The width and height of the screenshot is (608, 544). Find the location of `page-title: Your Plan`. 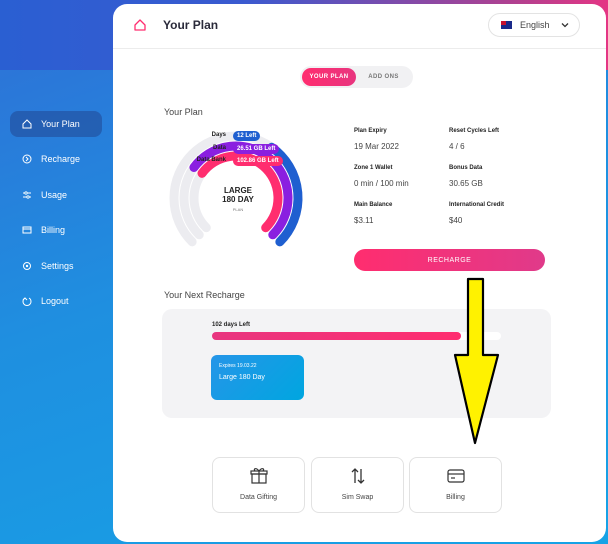

page-title: Your Plan is located at coordinates (191, 25).